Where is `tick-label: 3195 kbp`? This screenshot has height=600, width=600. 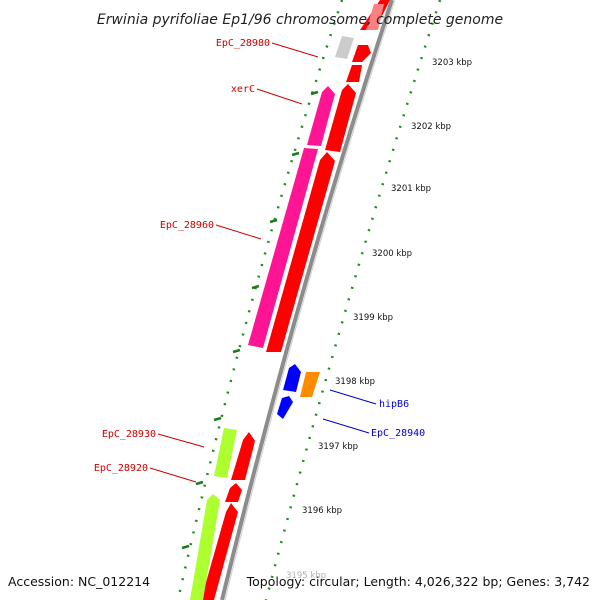
tick-label: 3195 kbp is located at coordinates (306, 576).